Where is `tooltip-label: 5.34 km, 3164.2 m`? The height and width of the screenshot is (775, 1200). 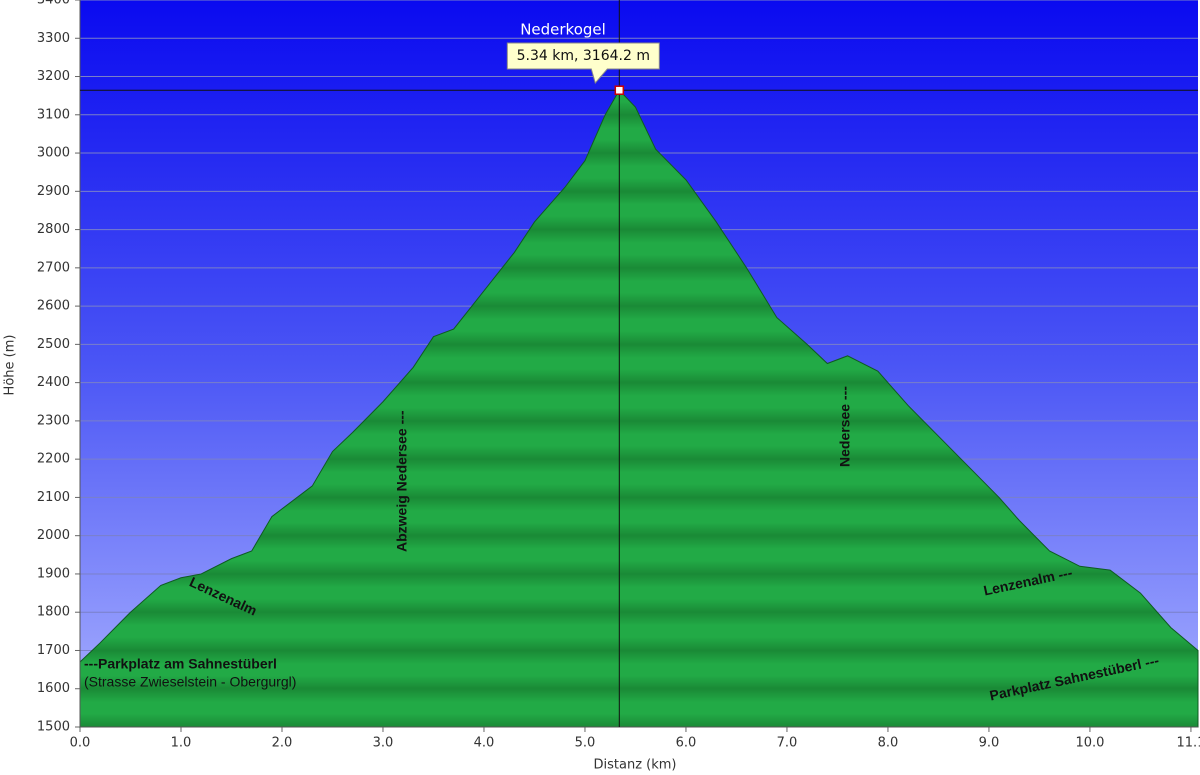 tooltip-label: 5.34 km, 3164.2 m is located at coordinates (583, 56).